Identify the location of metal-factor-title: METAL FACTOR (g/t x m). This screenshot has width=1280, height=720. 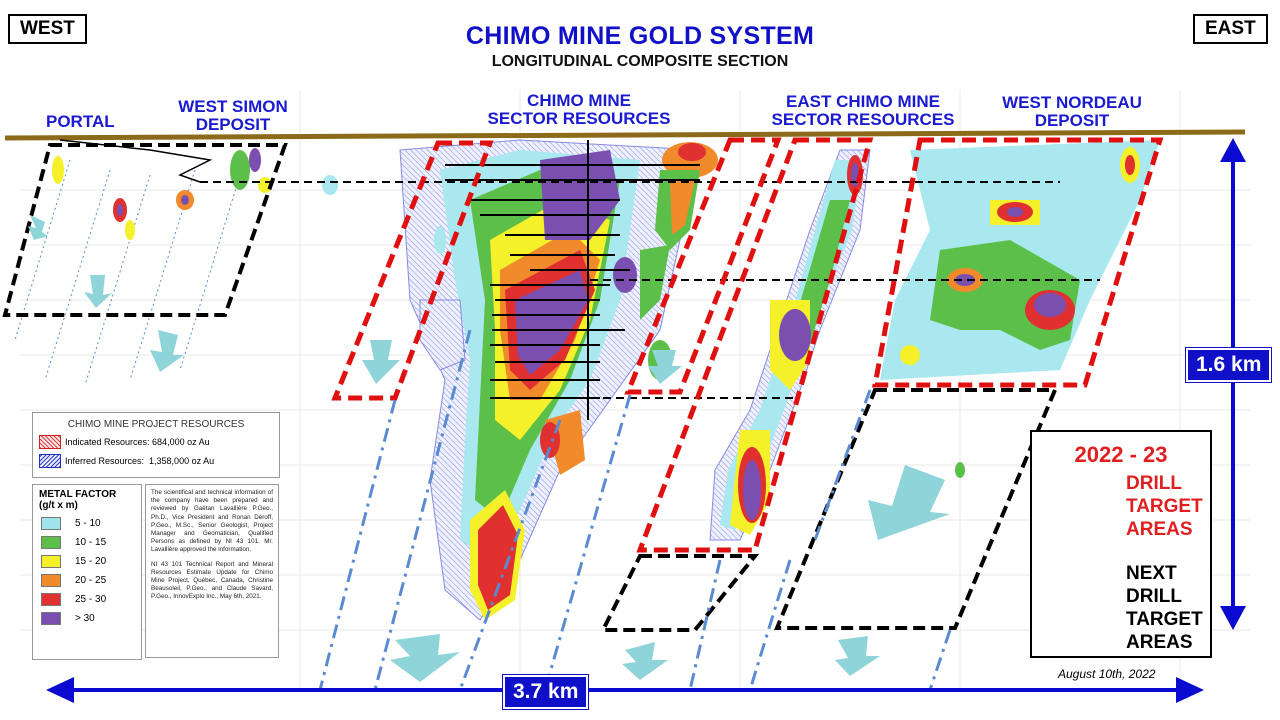
(90, 500).